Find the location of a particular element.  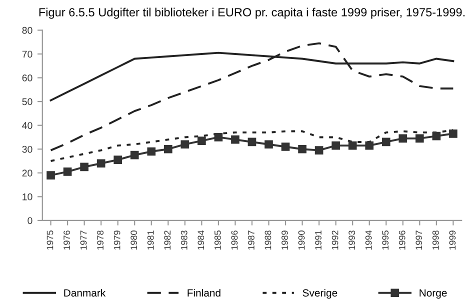

x-tick-label: 1992 is located at coordinates (335, 240).